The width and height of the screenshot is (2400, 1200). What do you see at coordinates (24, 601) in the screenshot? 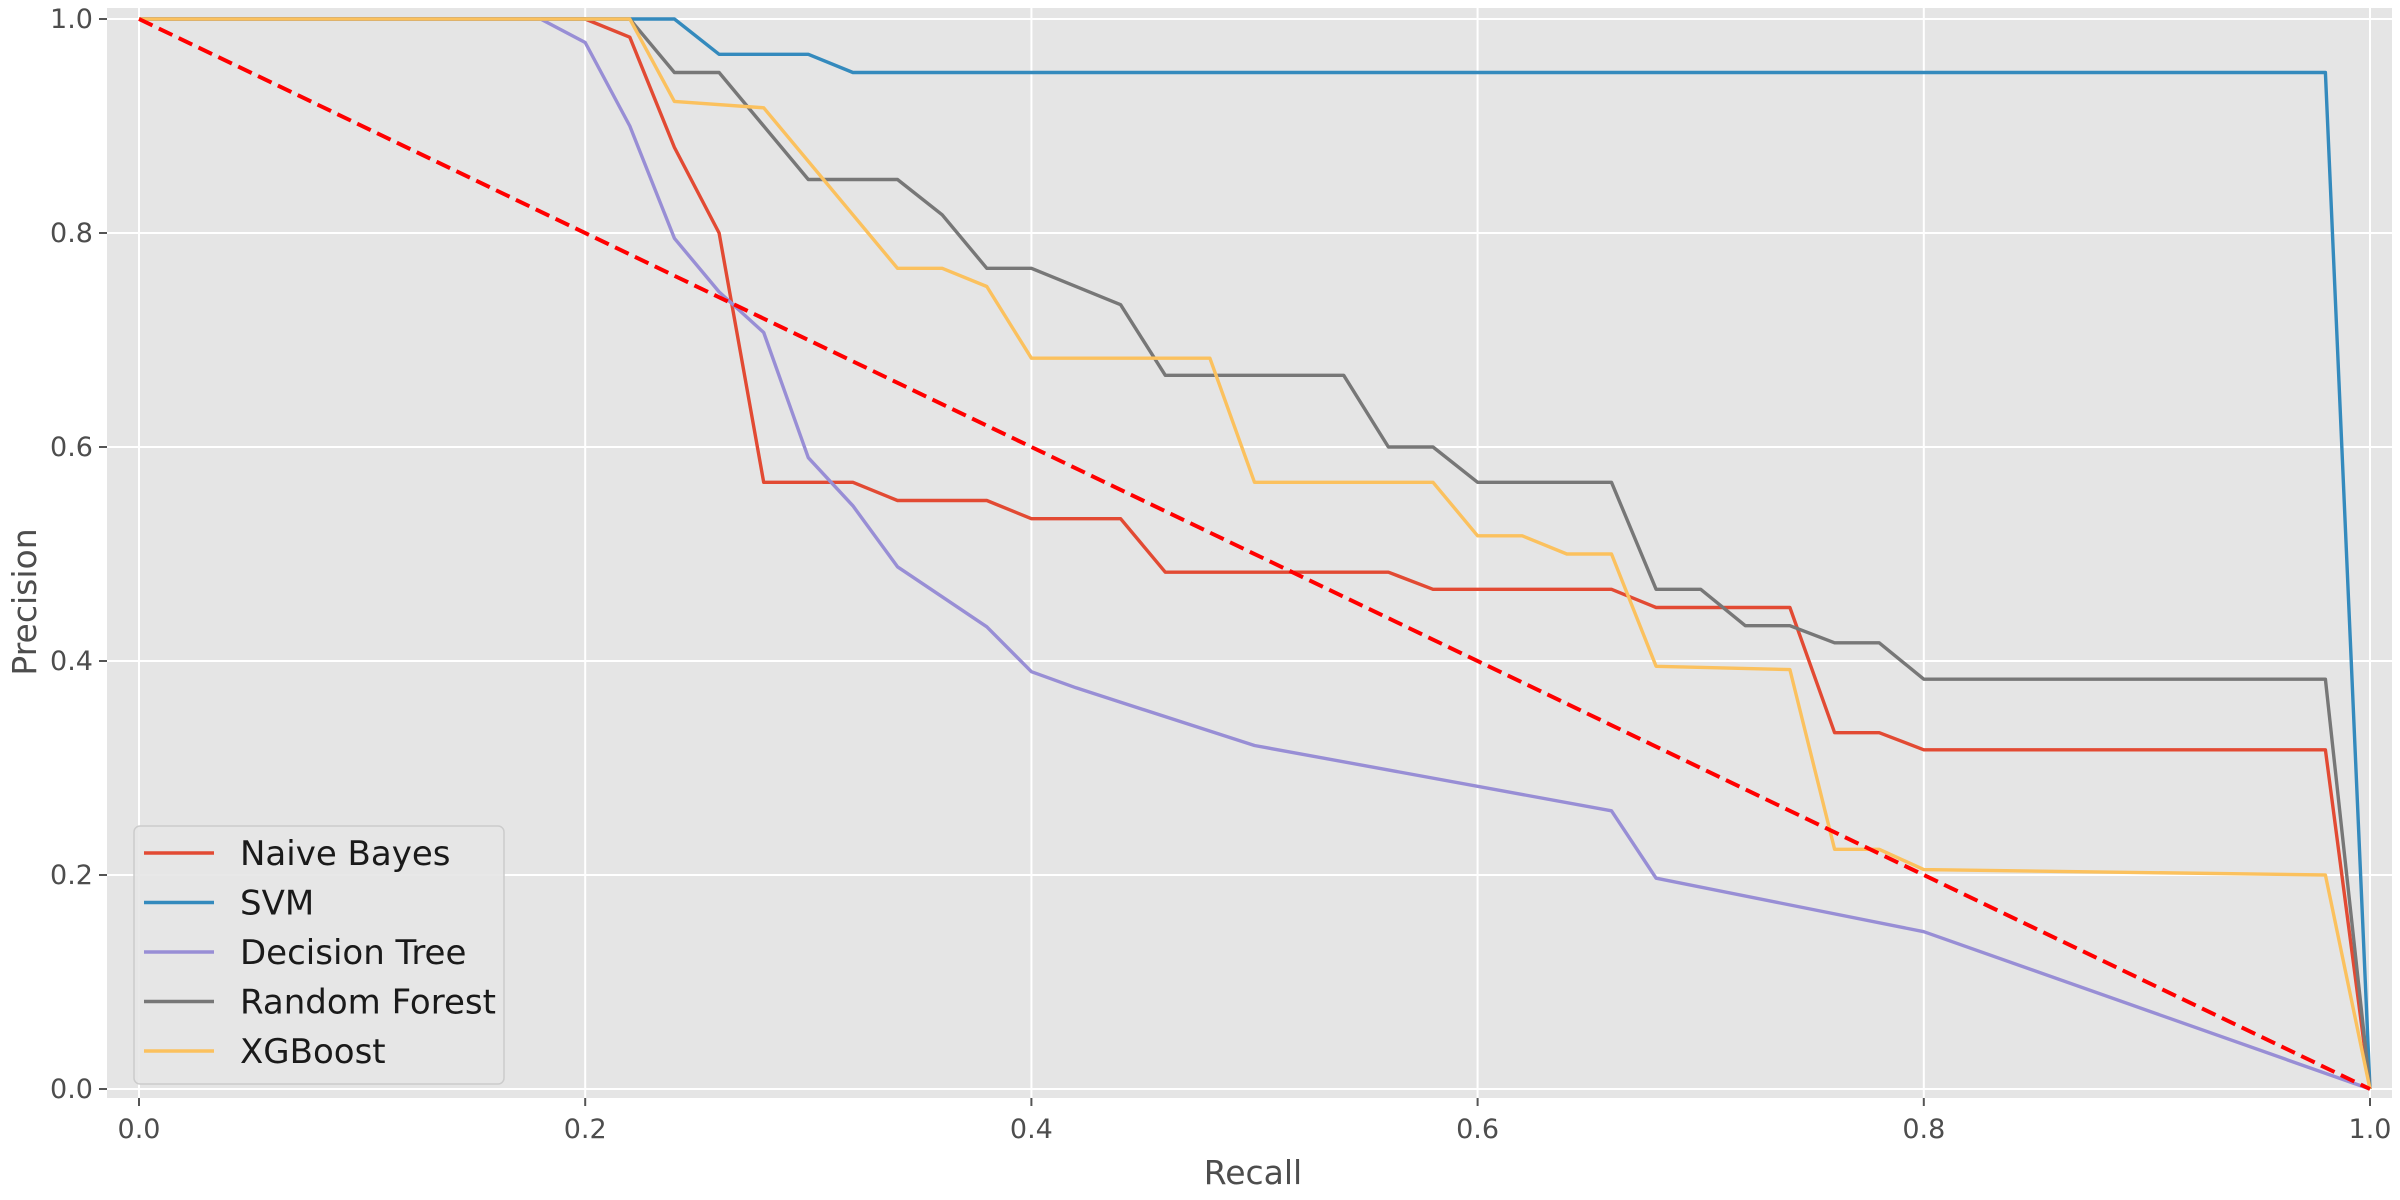
I see `y-axis-label: Precision` at bounding box center [24, 601].